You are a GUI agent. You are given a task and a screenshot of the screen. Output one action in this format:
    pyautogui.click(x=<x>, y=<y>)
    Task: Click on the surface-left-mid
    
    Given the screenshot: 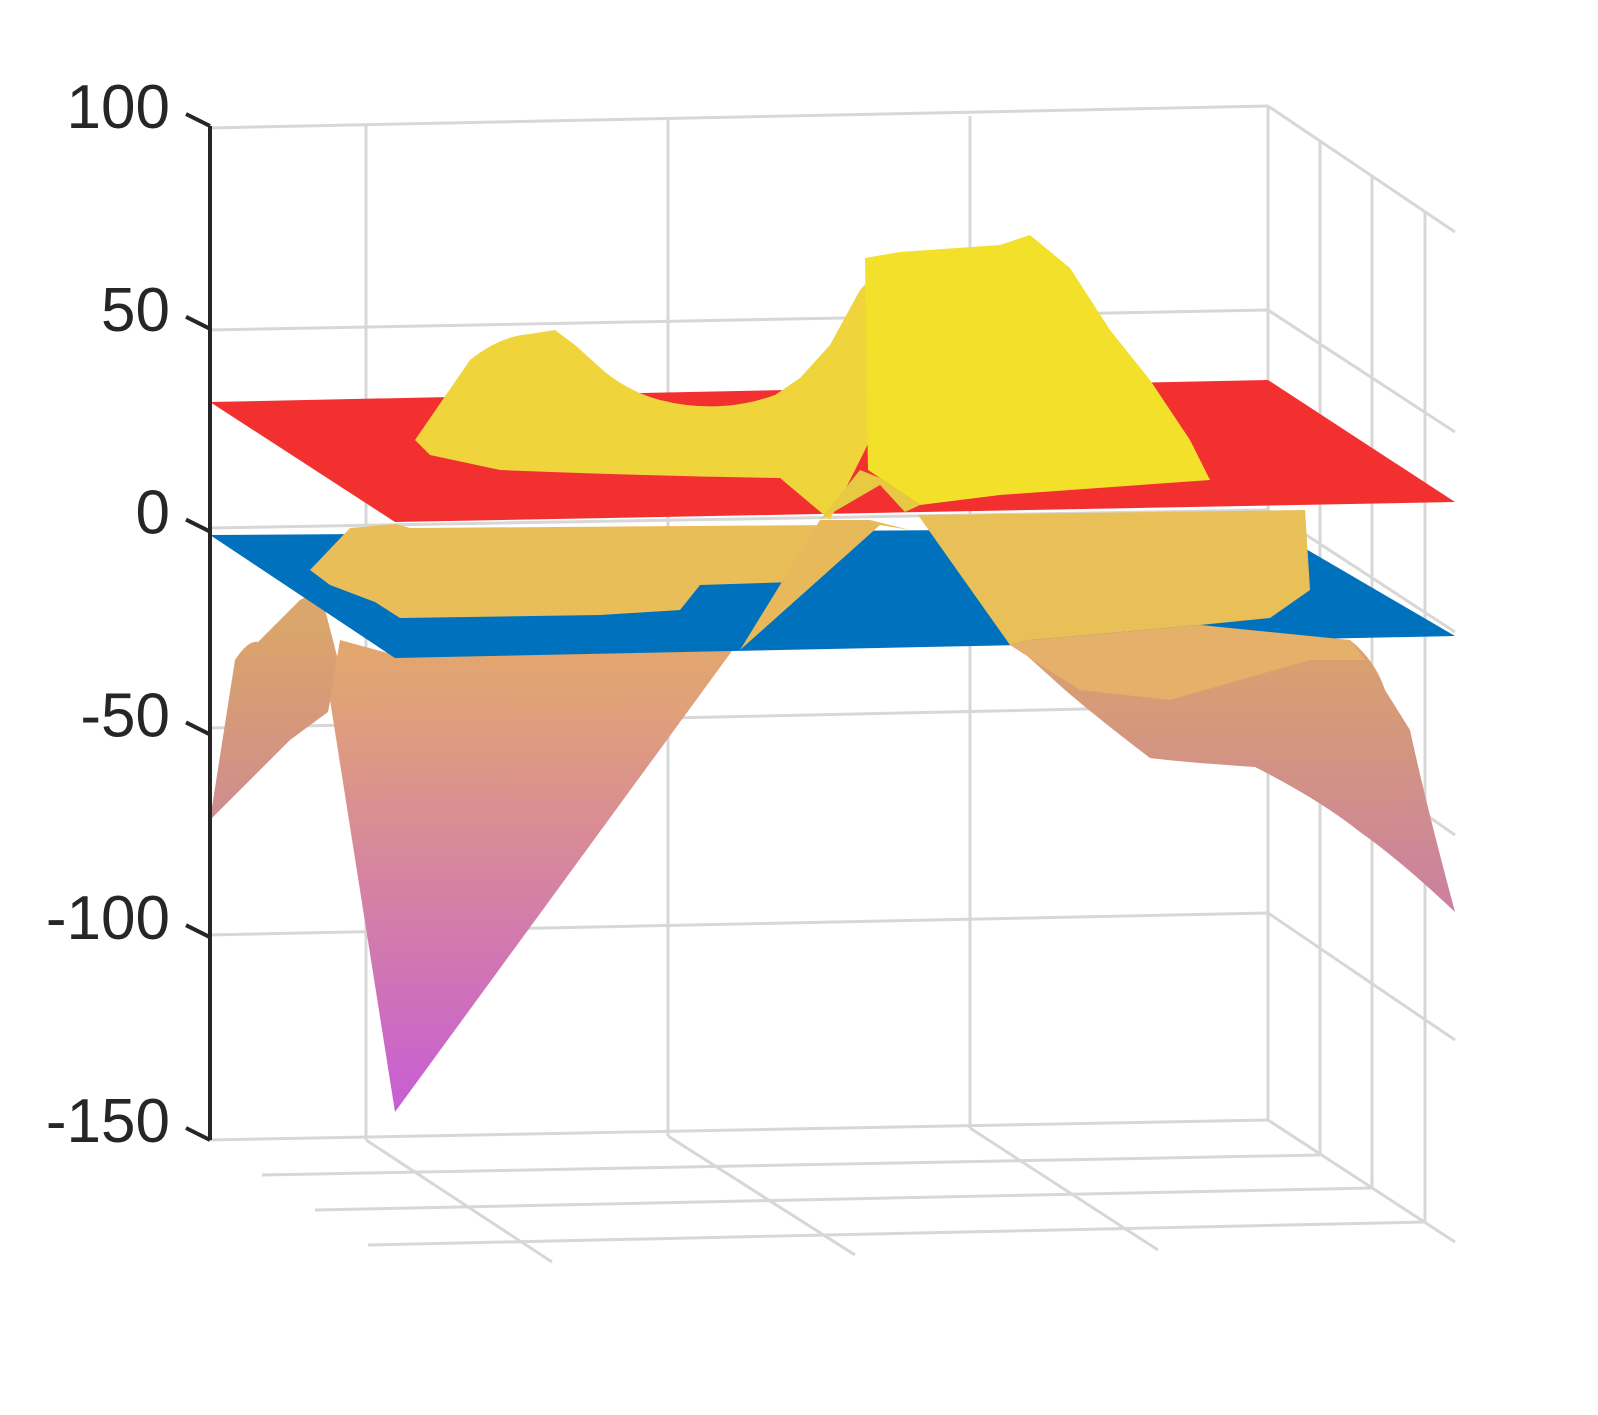 What is the action you would take?
    pyautogui.click(x=590, y=569)
    